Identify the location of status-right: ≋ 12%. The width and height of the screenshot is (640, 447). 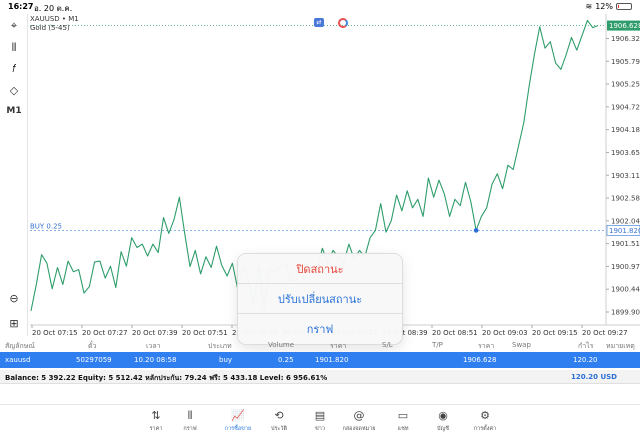
(609, 6).